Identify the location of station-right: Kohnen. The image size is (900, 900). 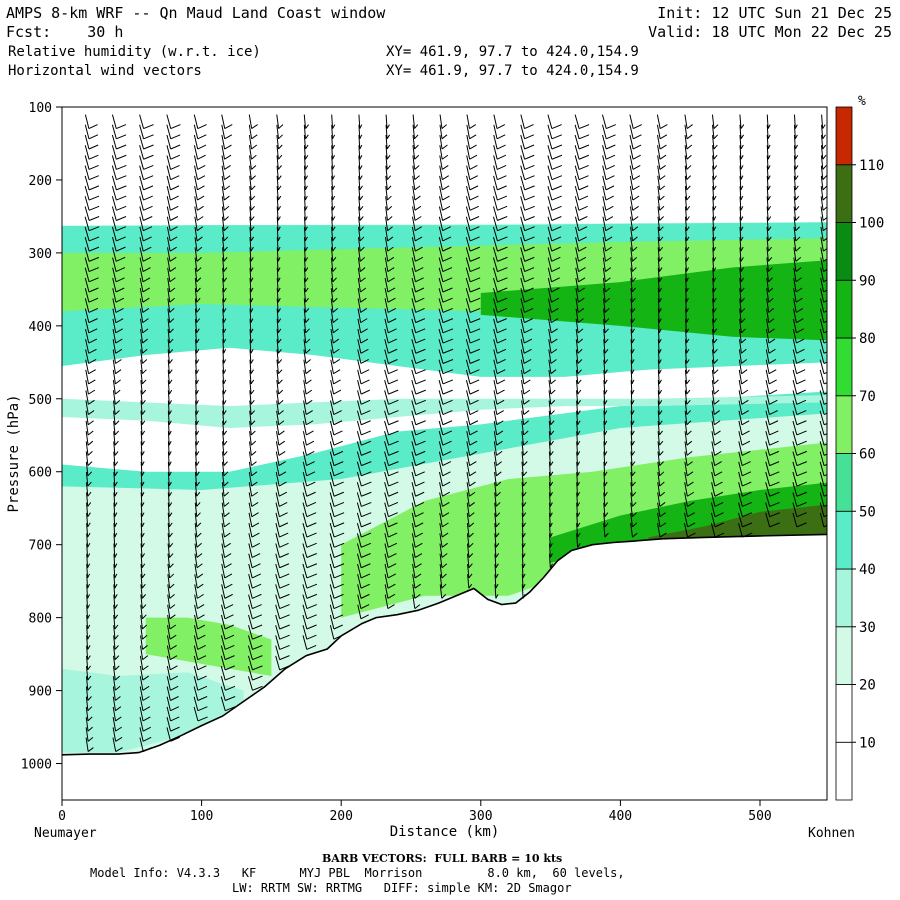
(831, 833).